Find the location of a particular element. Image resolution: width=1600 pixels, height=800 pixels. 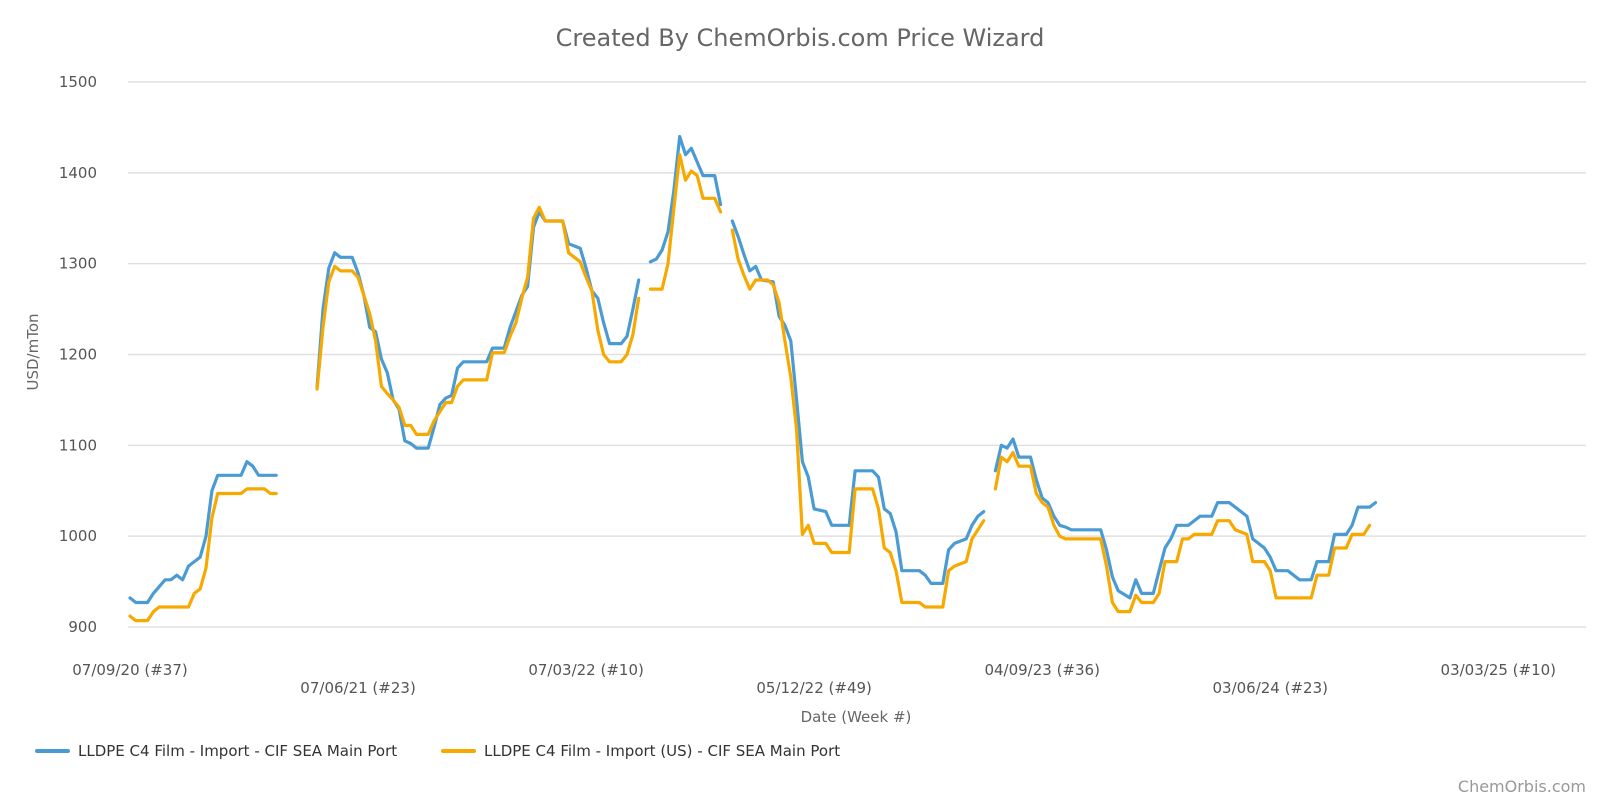

x-tick-label: 05/12/22 (#49) is located at coordinates (814, 688).